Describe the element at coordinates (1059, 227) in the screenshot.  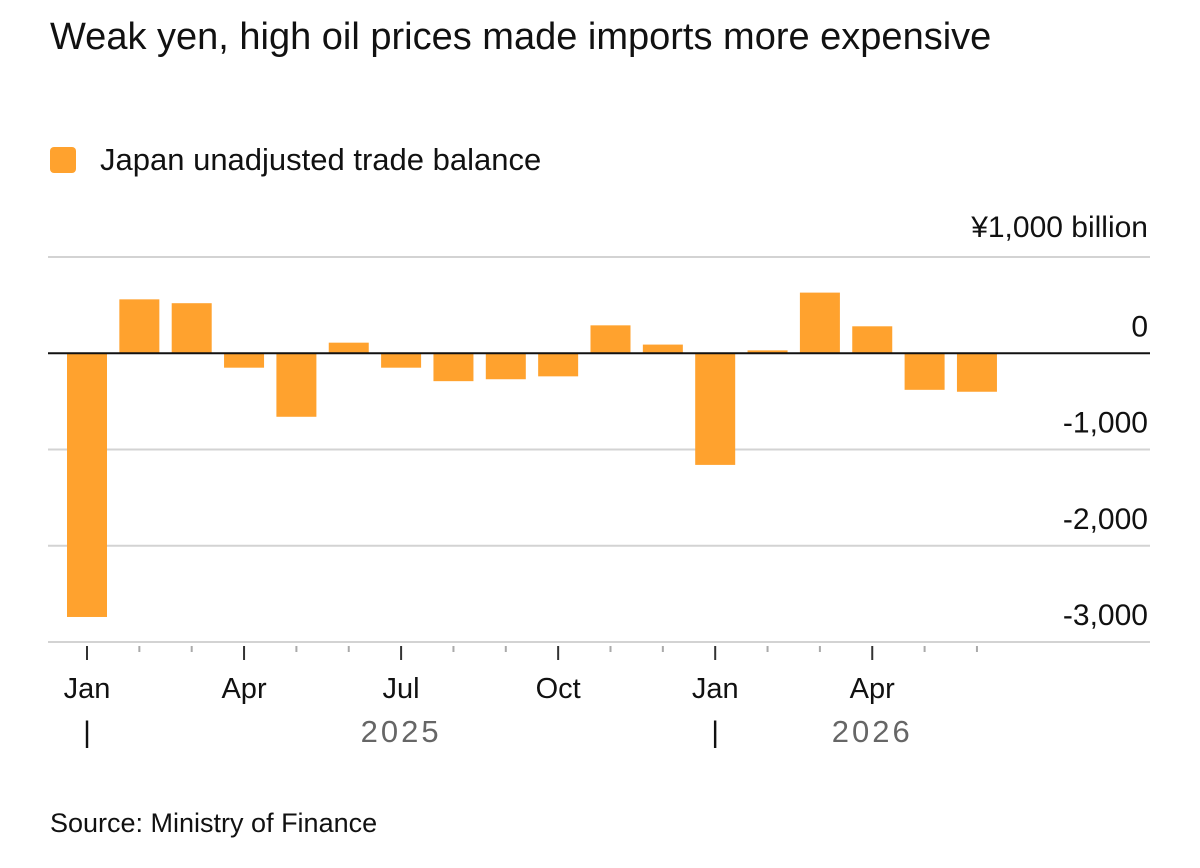
I see `y-unit-label: ¥1,000 billion` at that location.